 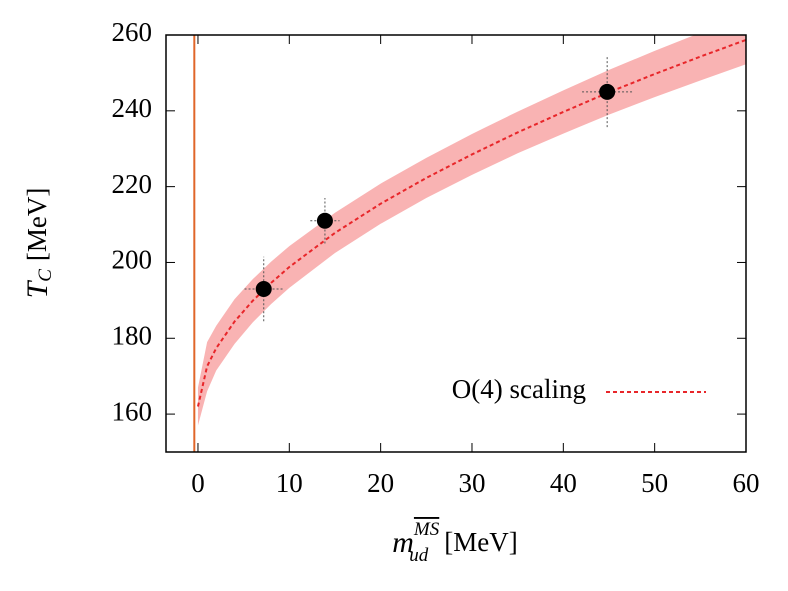 What do you see at coordinates (132, 32) in the screenshot?
I see `y-tick-label: 260` at bounding box center [132, 32].